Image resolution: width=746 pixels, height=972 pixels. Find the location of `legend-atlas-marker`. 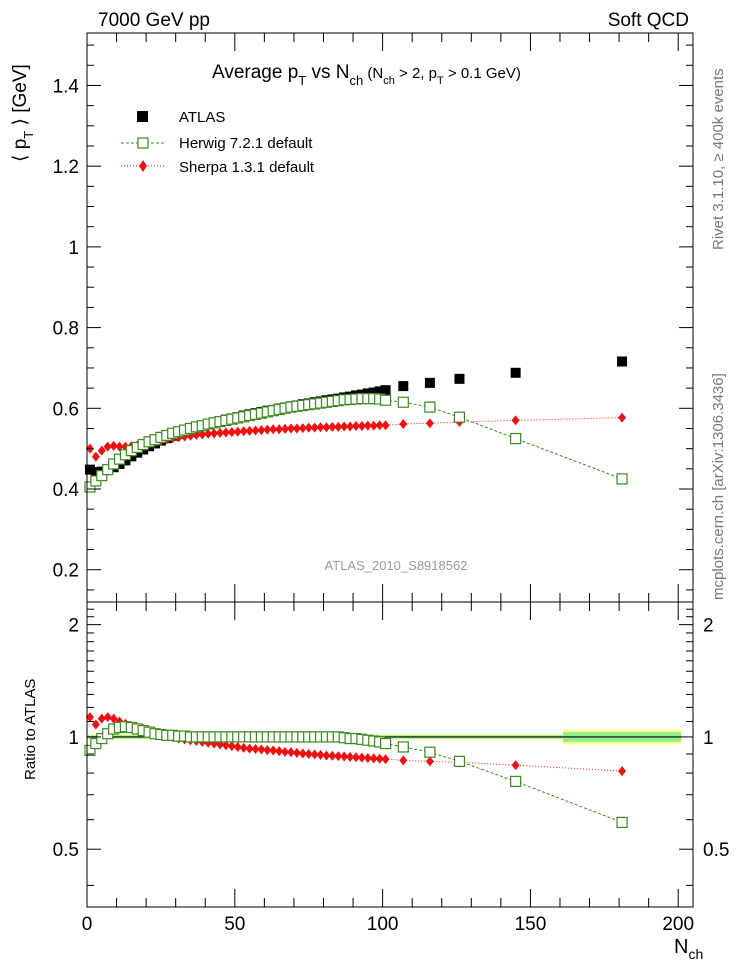

legend-atlas-marker is located at coordinates (142, 116).